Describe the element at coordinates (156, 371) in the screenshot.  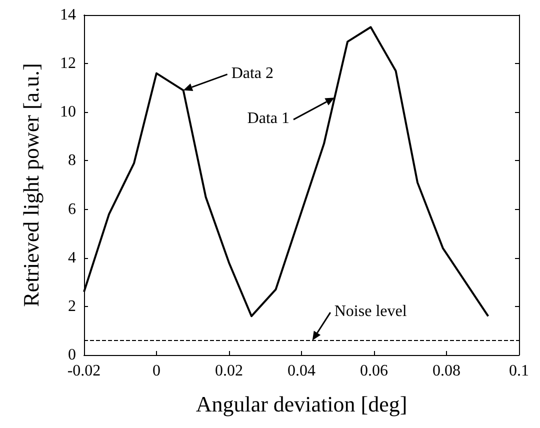
I see `x-tick-label: 0` at that location.